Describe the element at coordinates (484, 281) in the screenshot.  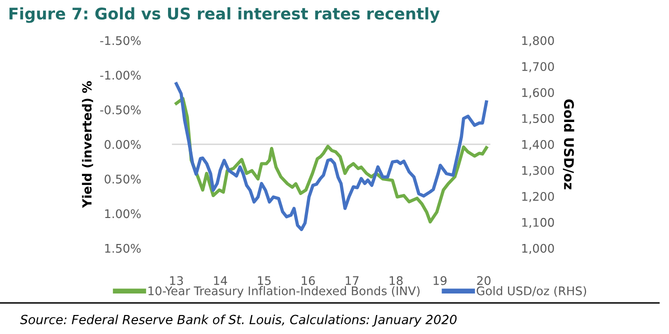
I see `x-tick-label: 20` at that location.